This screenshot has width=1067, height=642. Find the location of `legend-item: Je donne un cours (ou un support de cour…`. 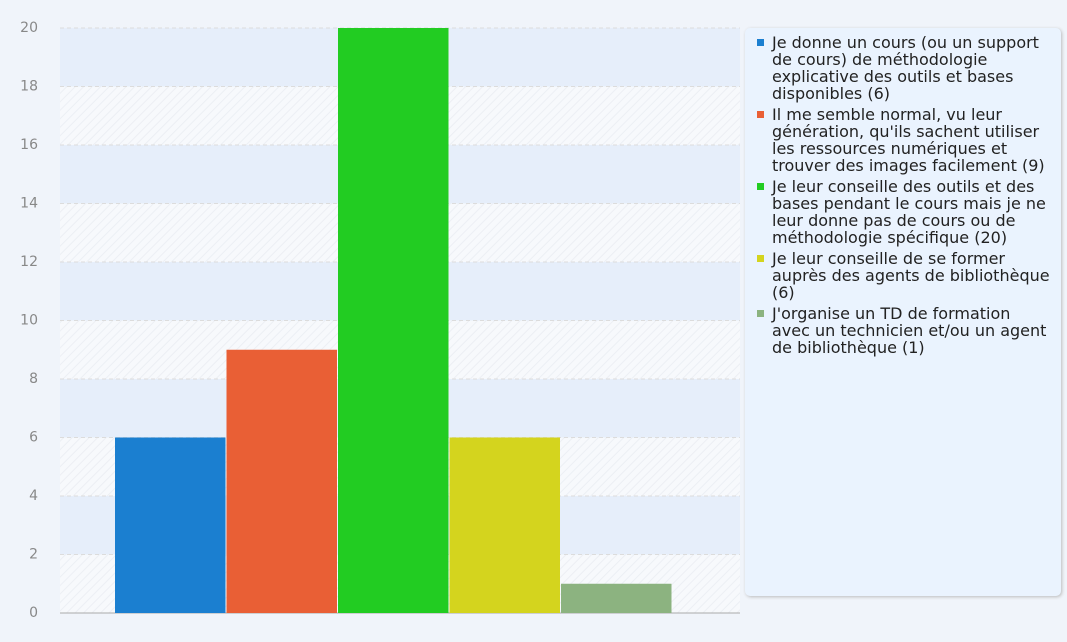

legend-item: Je donne un cours (ou un support de cour… is located at coordinates (903, 68).